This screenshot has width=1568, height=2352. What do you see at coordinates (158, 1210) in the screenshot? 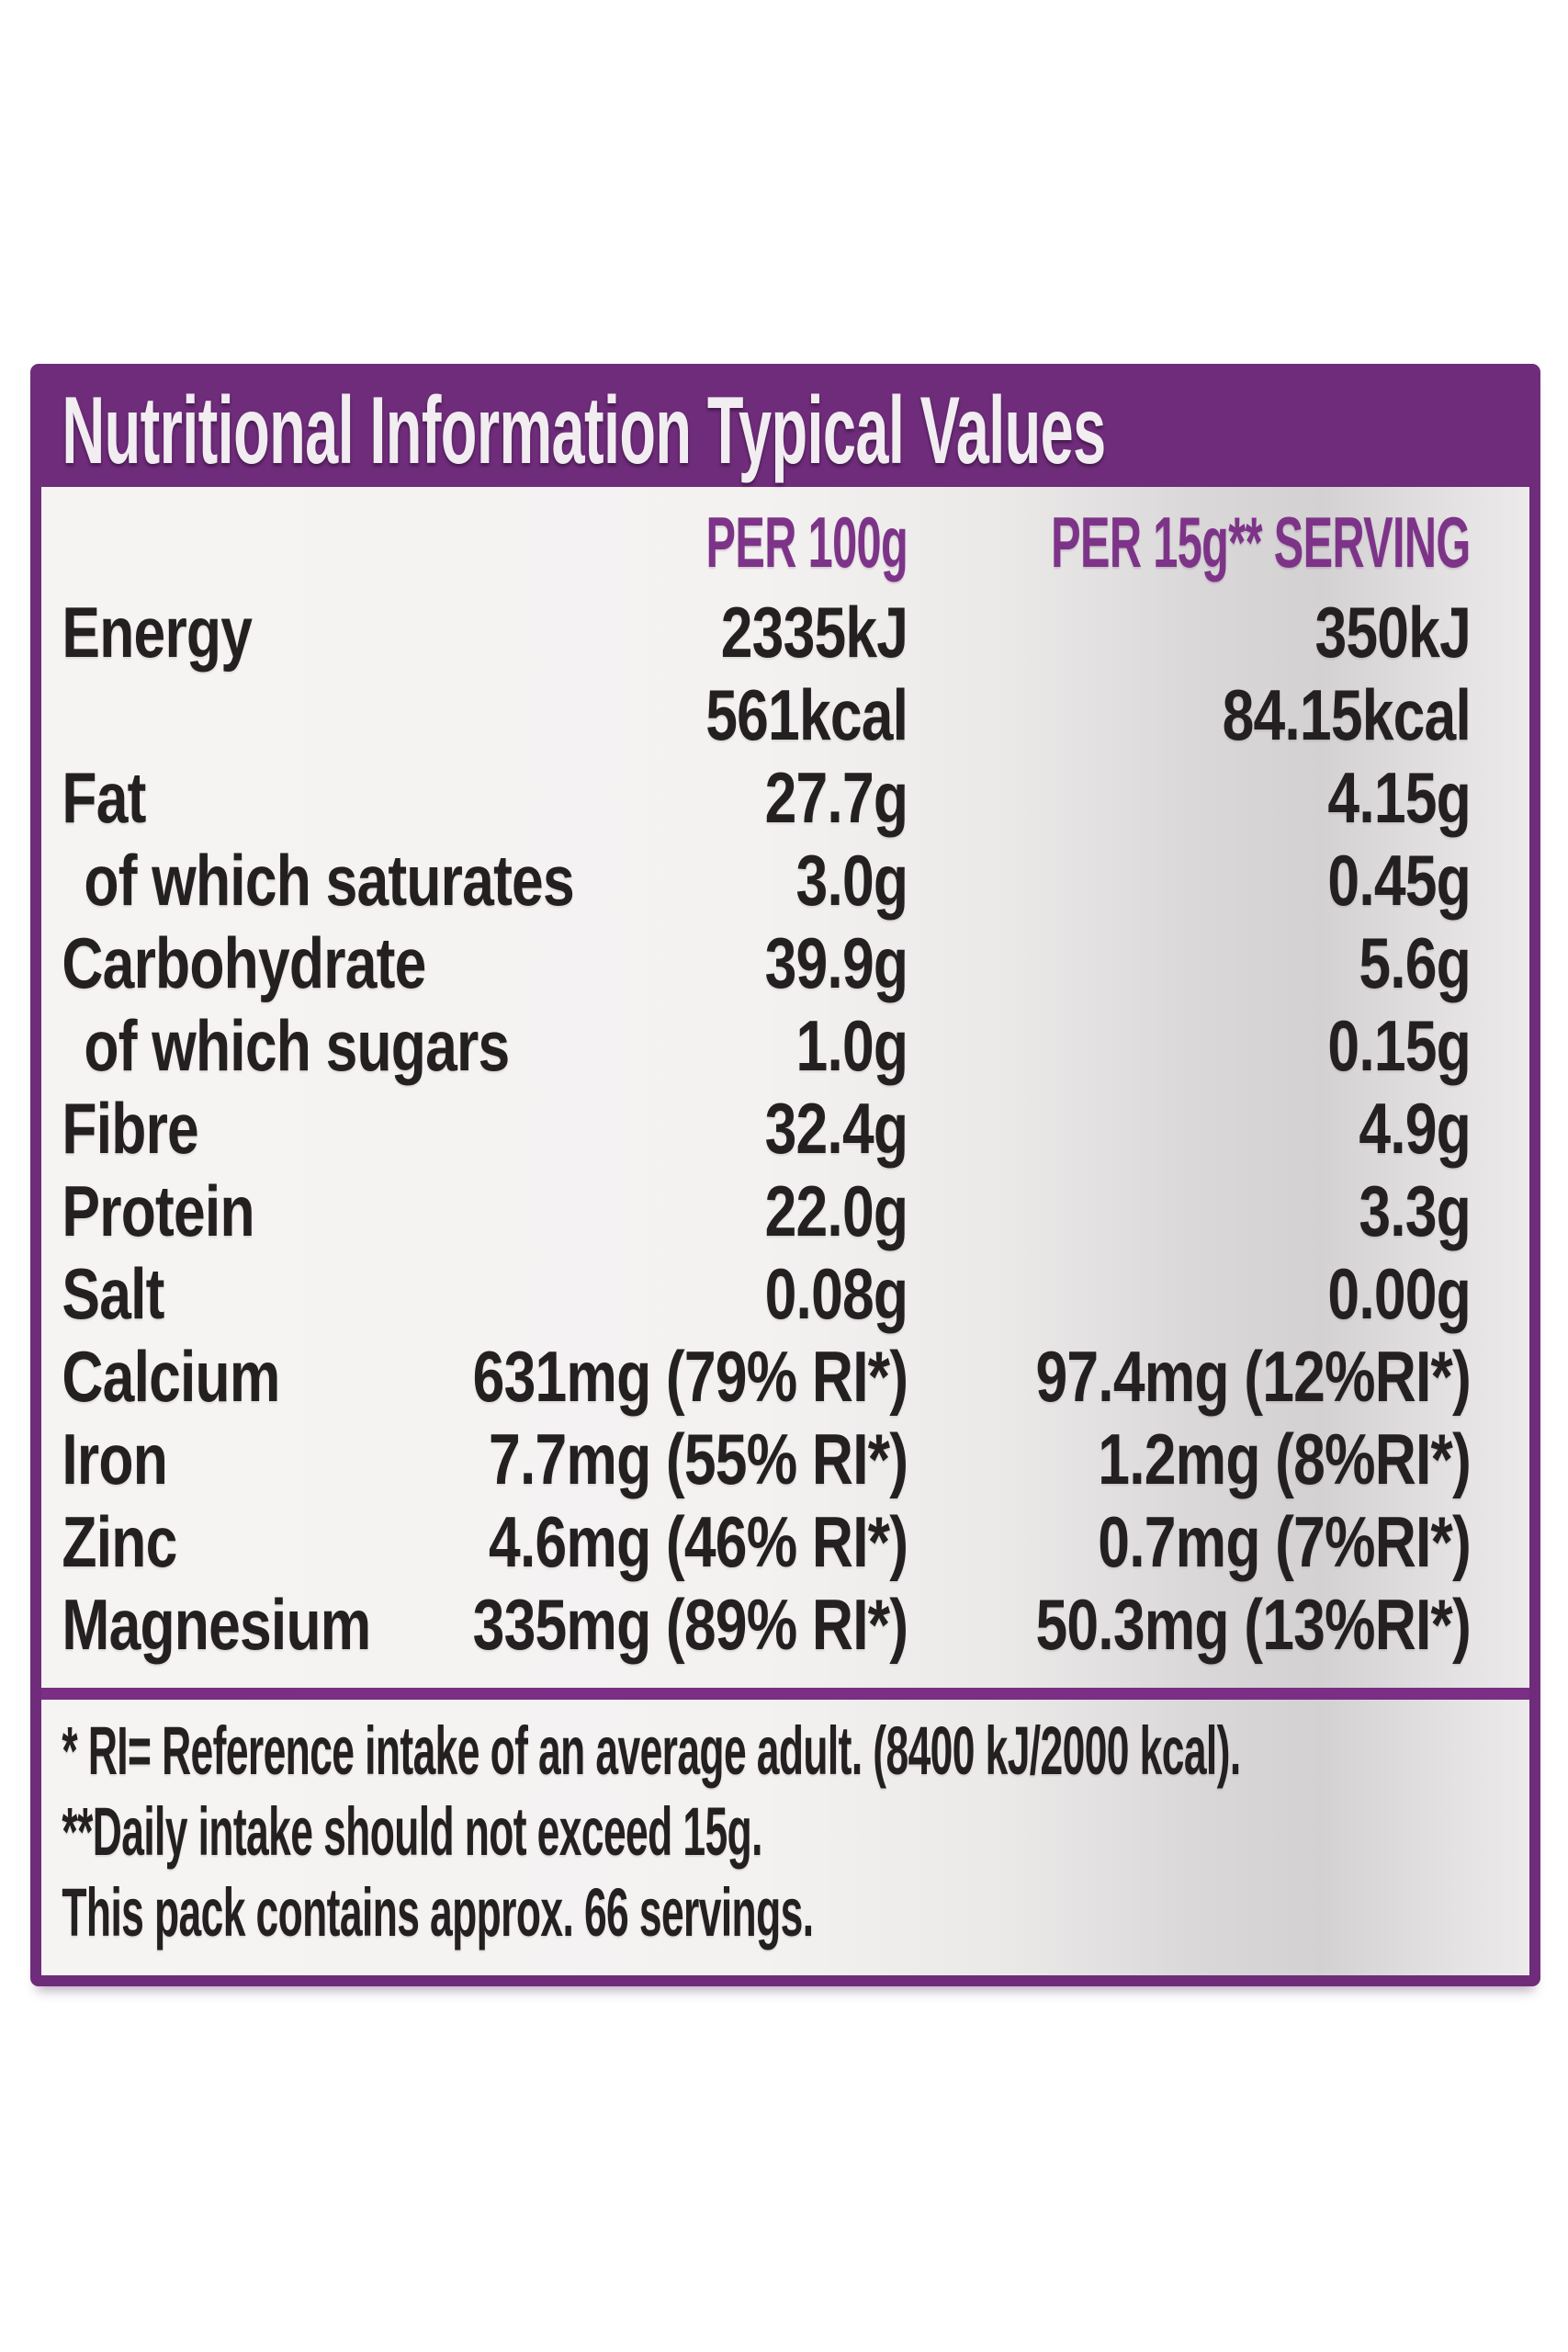
I see `nutrient-name: Protein` at bounding box center [158, 1210].